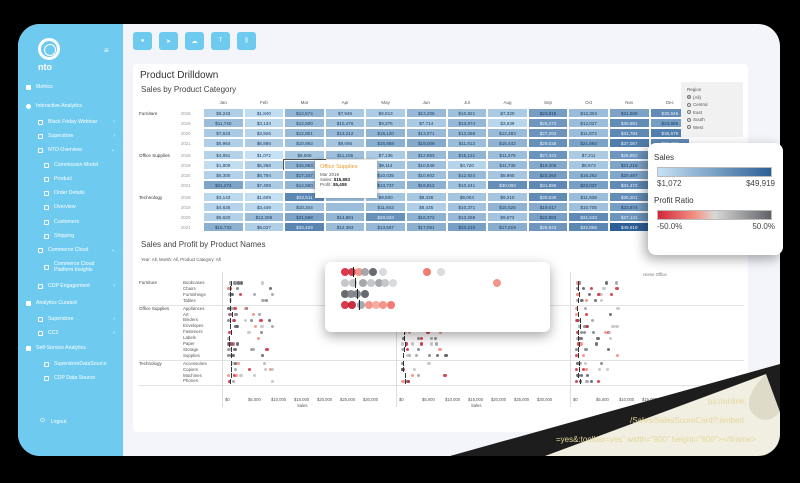 Image resolution: width=800 pixels, height=483 pixels. Describe the element at coordinates (629, 197) in the screenshot. I see `heatmap-cell: $30,201` at that location.